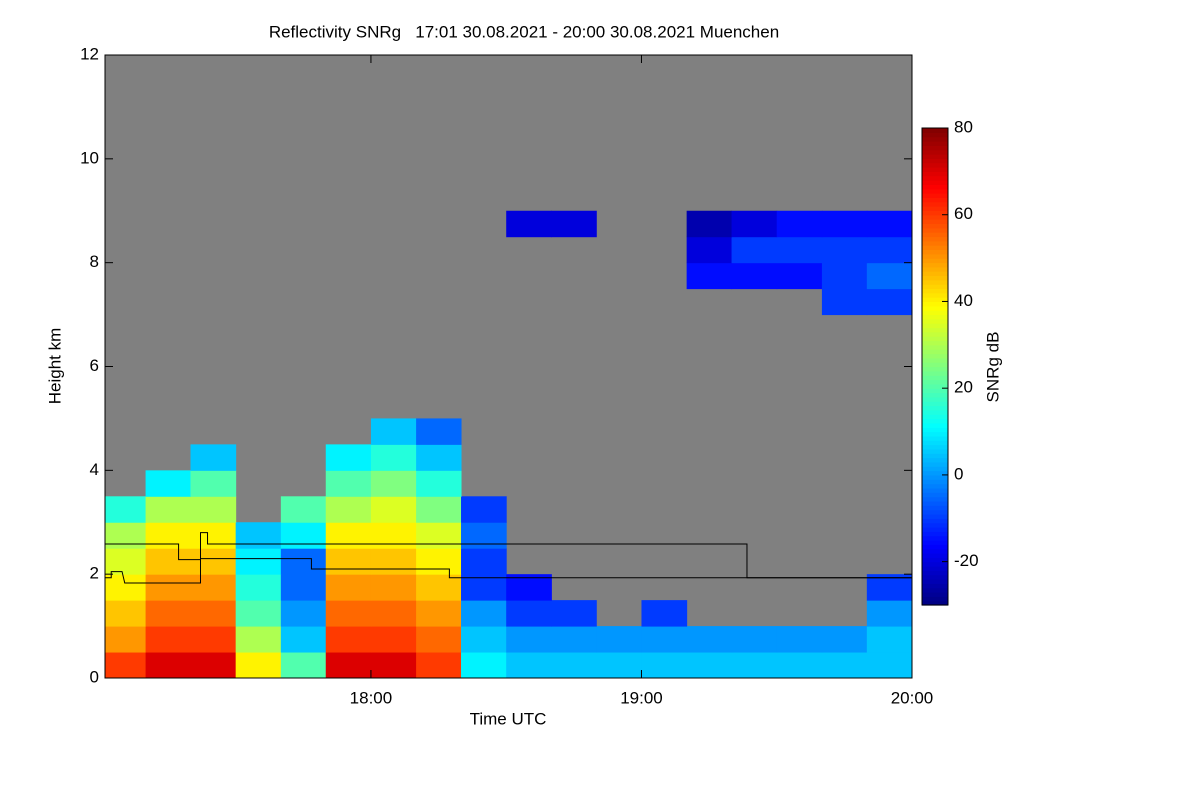 The image size is (1200, 800). I want to click on y-tick-label: 4, so click(94, 469).